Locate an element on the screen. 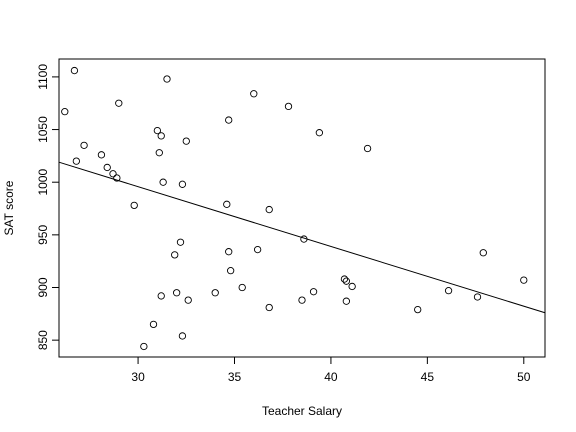  y-tick-label: 1100 is located at coordinates (43, 77).